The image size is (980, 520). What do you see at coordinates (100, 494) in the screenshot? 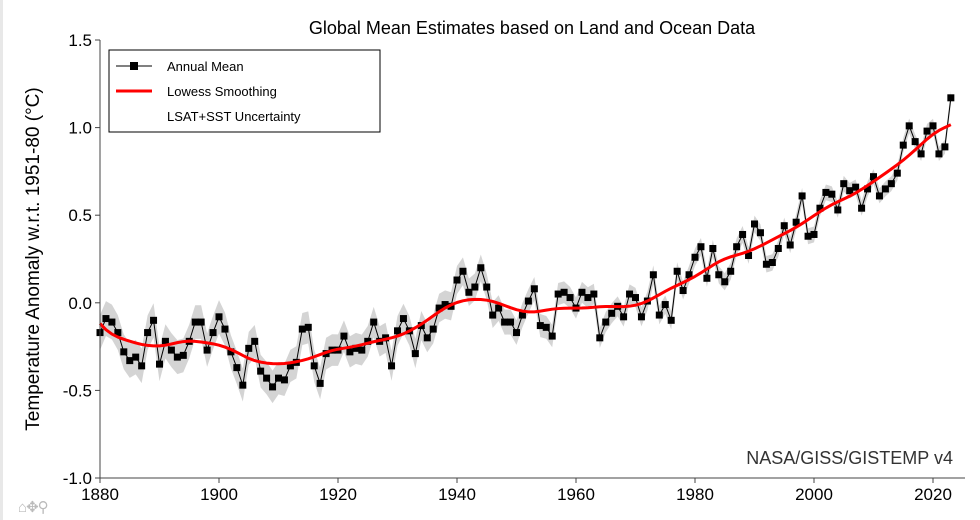
I see `x-tick-label: 1880` at bounding box center [100, 494].